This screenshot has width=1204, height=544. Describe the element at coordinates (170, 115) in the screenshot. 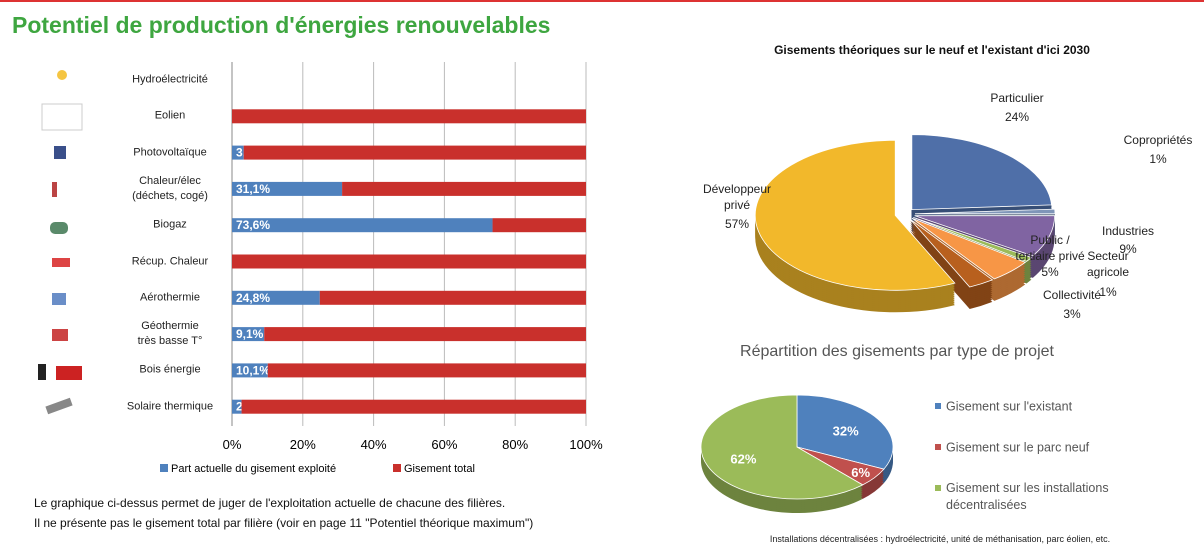

I see `category-label: Eolien` at that location.